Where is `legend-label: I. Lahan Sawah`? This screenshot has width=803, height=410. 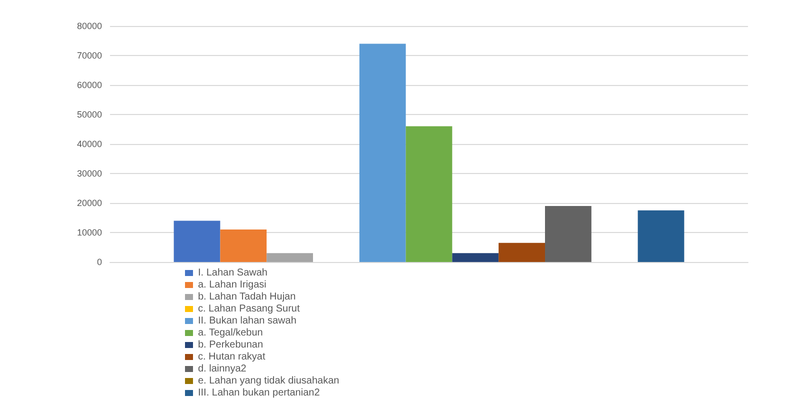 legend-label: I. Lahan Sawah is located at coordinates (233, 273).